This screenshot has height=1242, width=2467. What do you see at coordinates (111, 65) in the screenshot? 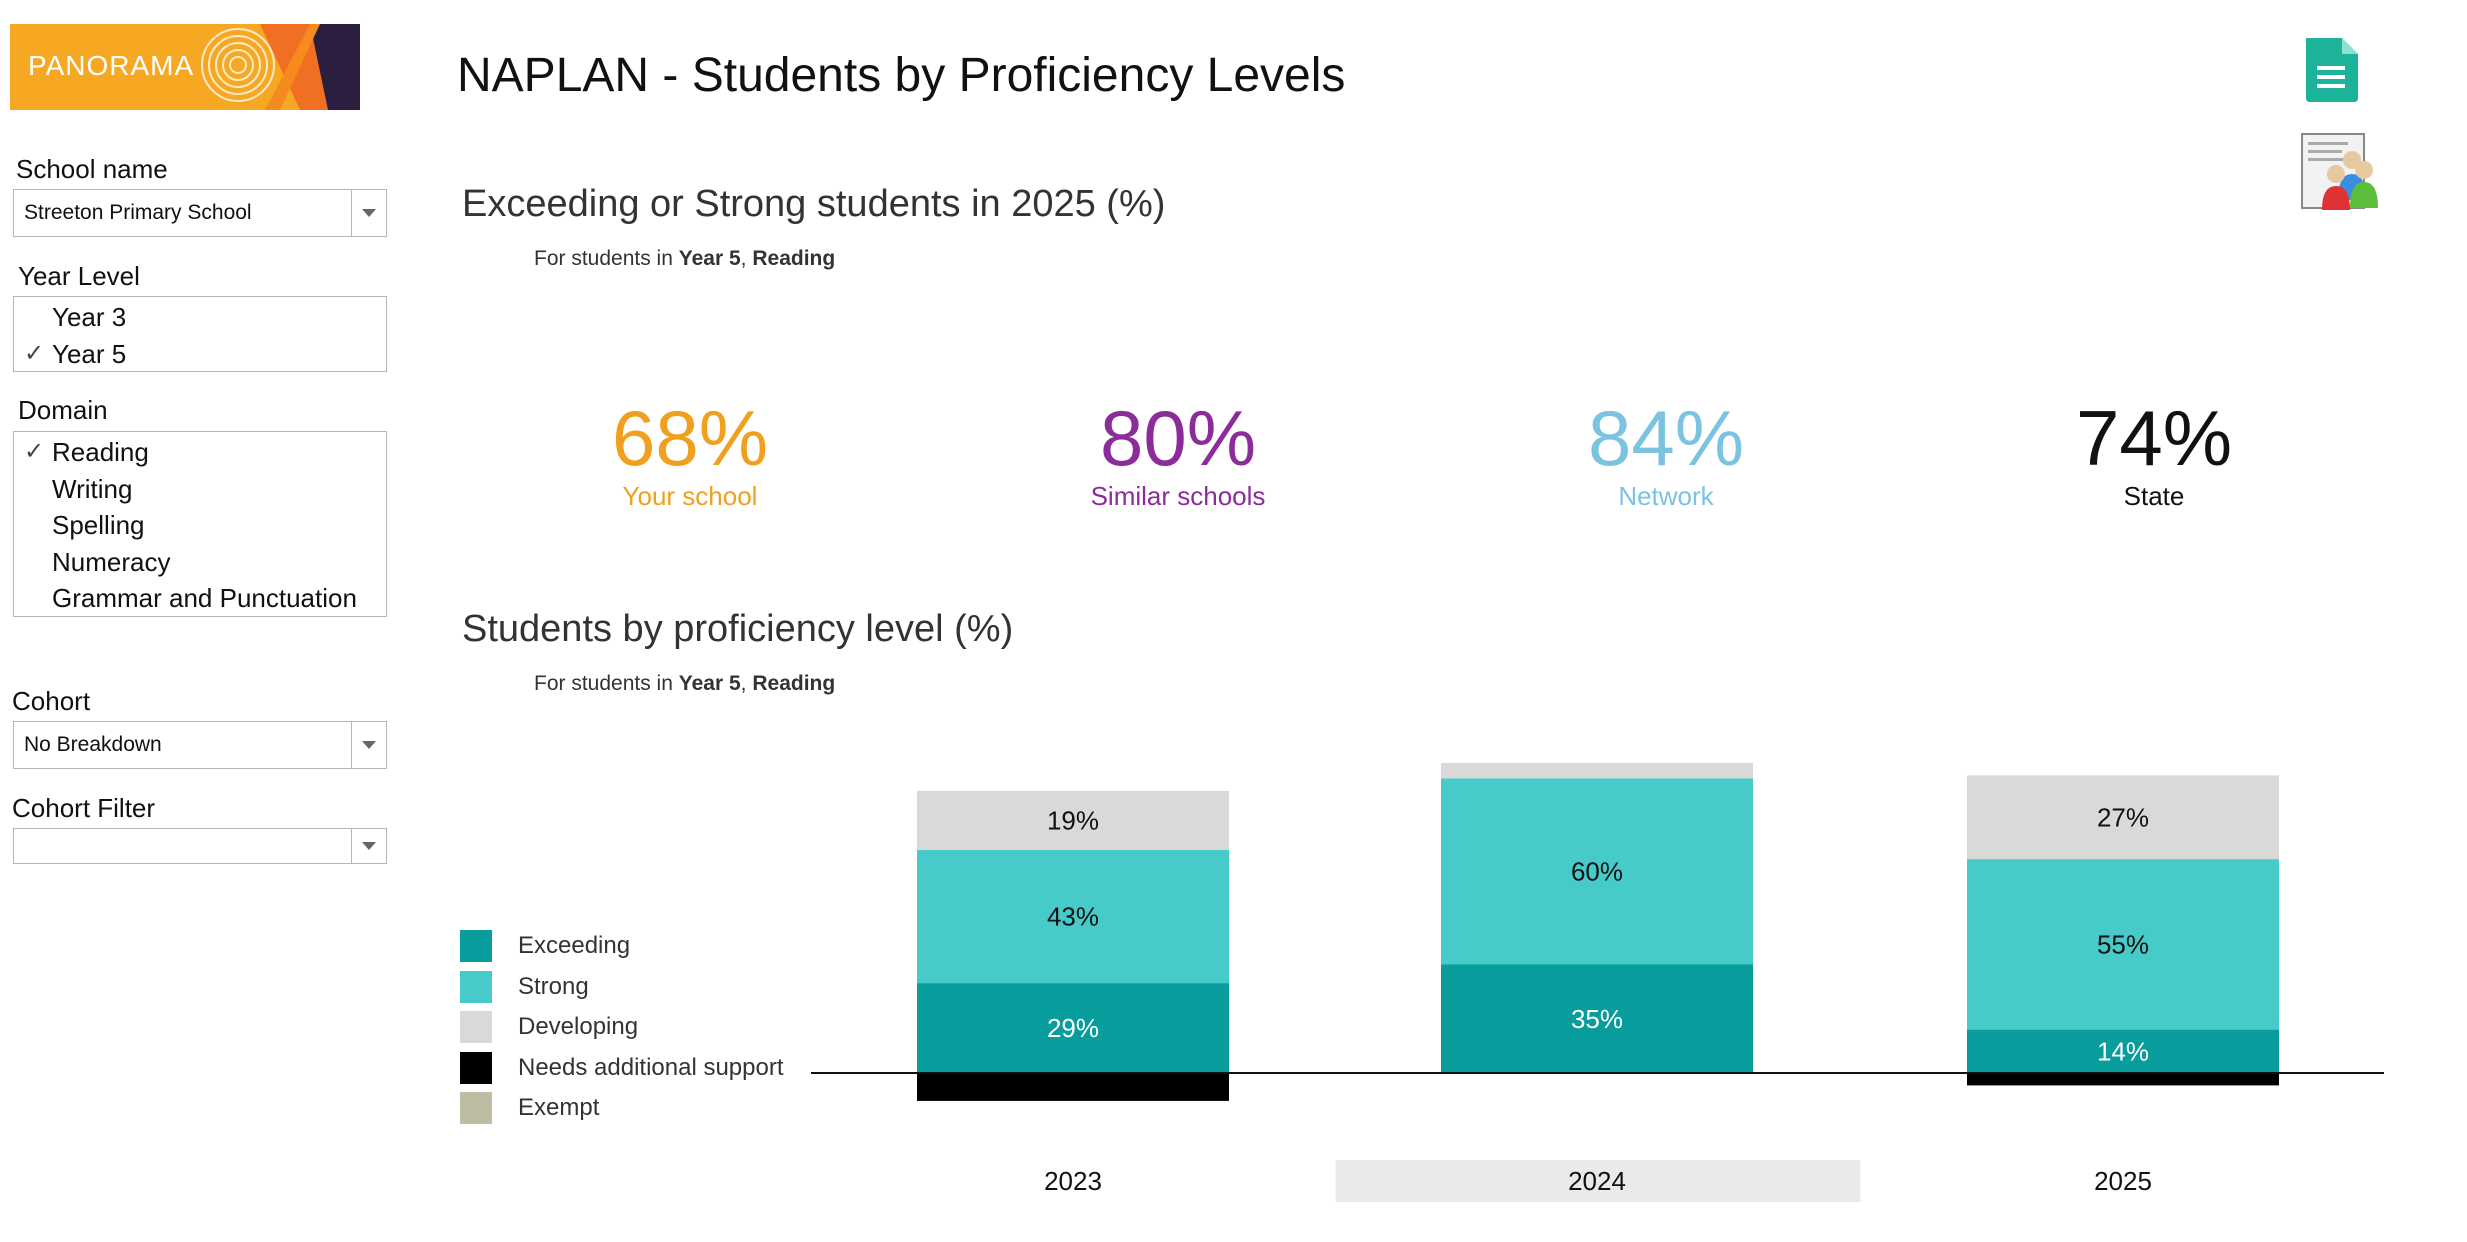
I see `logo-text: PANORAMA` at bounding box center [111, 65].